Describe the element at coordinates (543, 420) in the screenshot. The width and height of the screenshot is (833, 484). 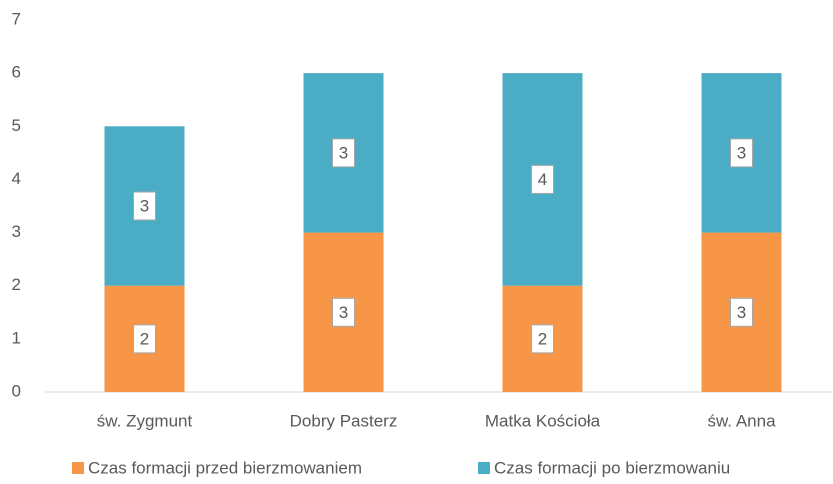
I see `x-tick-label: Matka Kościoła` at that location.